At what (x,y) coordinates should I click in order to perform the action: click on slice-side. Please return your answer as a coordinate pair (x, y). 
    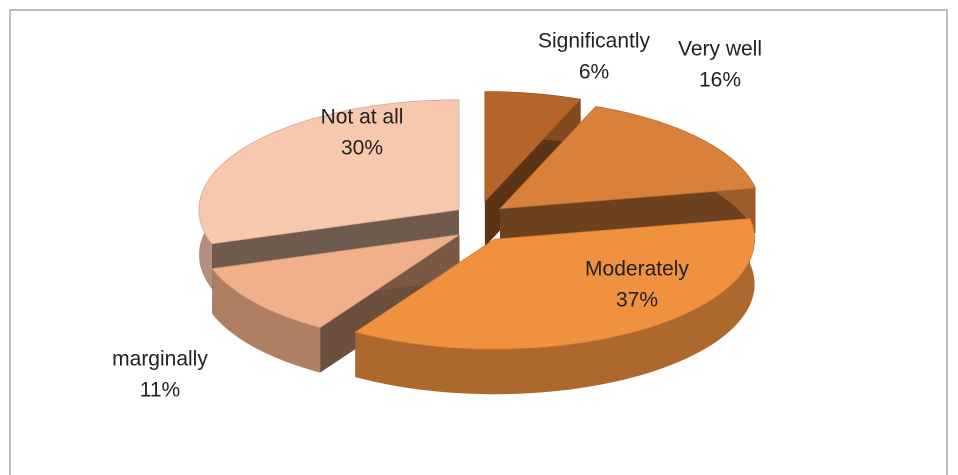
    Looking at the image, I should click on (266, 320).